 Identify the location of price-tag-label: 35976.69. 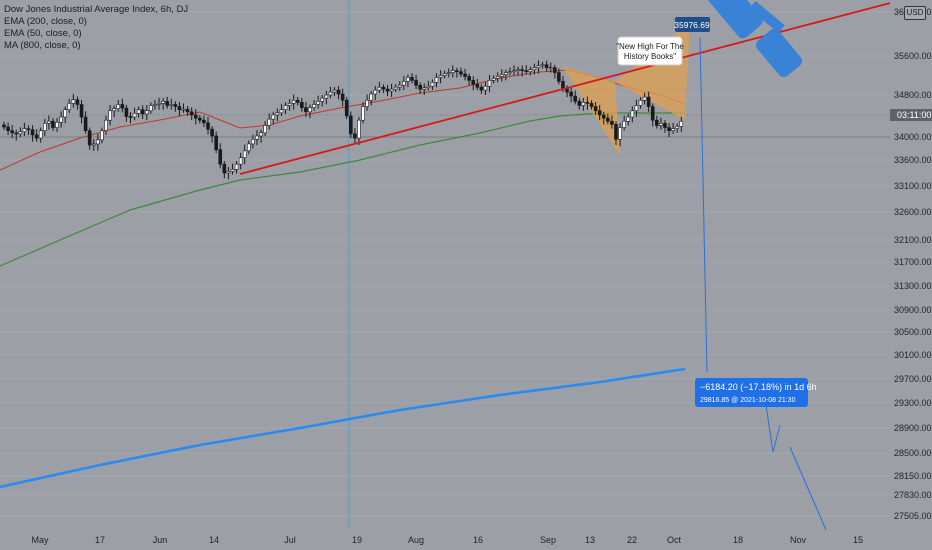
(692, 25).